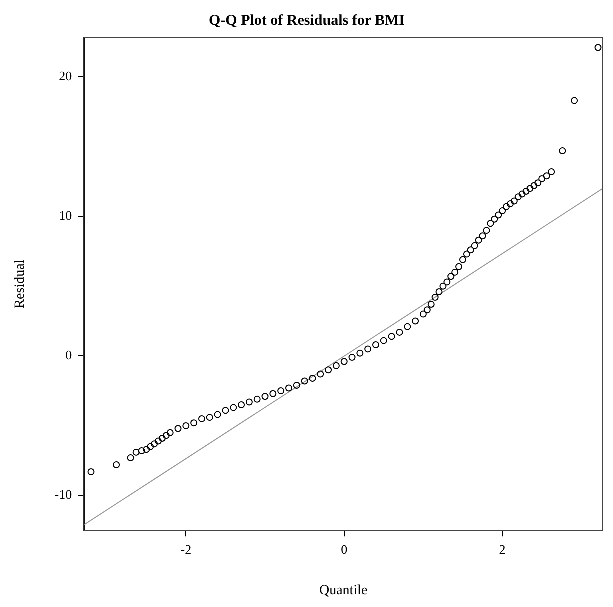 The image size is (613, 607). What do you see at coordinates (307, 20) in the screenshot?
I see `chart-title: Q-Q Plot of Residuals for BMI` at bounding box center [307, 20].